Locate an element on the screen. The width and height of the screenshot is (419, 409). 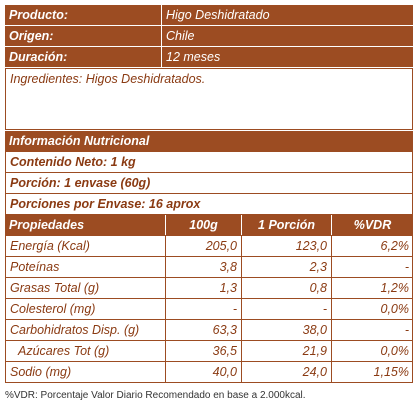
table-value: 3,8 is located at coordinates (203, 267).